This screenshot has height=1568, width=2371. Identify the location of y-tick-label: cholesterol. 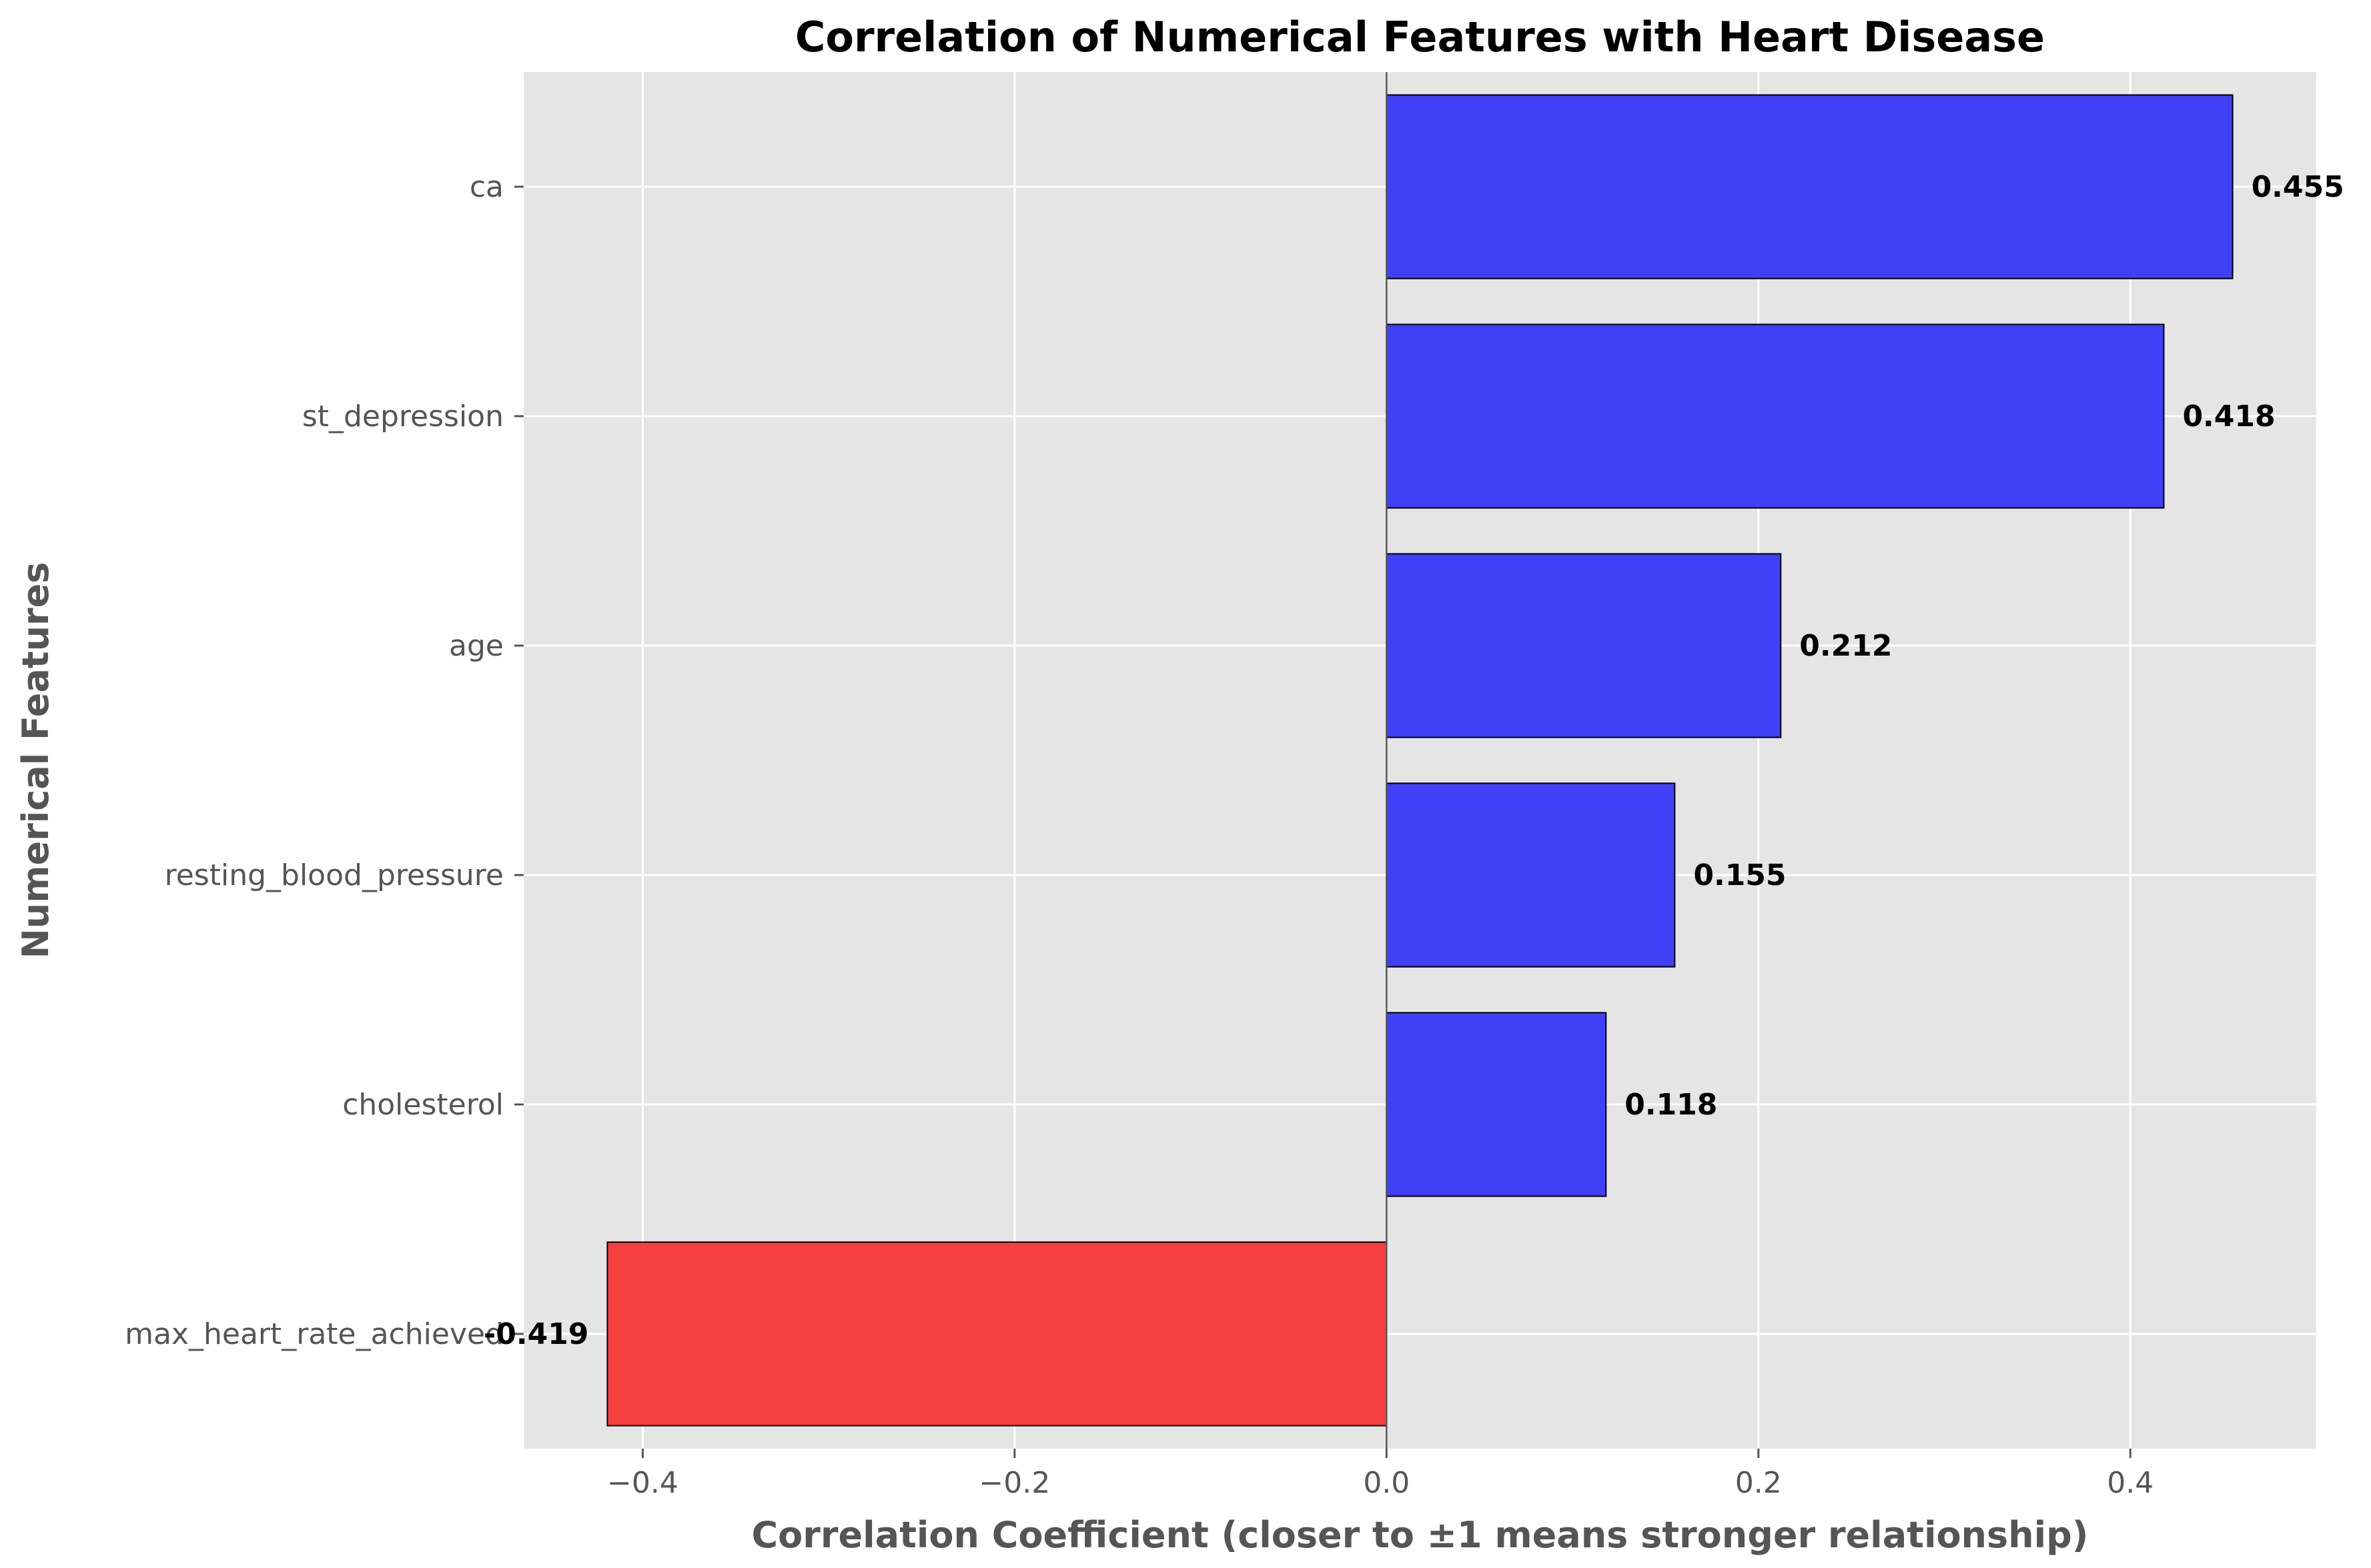
(423, 1105).